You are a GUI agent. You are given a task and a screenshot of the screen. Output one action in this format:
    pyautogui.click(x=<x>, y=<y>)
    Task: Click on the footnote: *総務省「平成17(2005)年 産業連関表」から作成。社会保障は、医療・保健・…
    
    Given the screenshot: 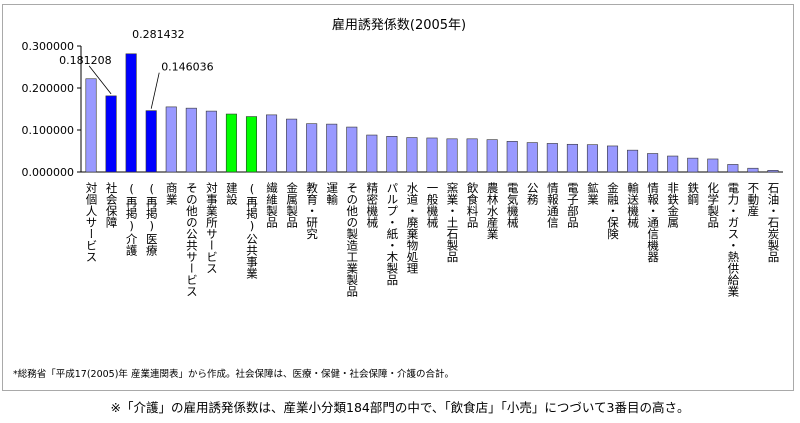 What is the action you would take?
    pyautogui.click(x=233, y=374)
    